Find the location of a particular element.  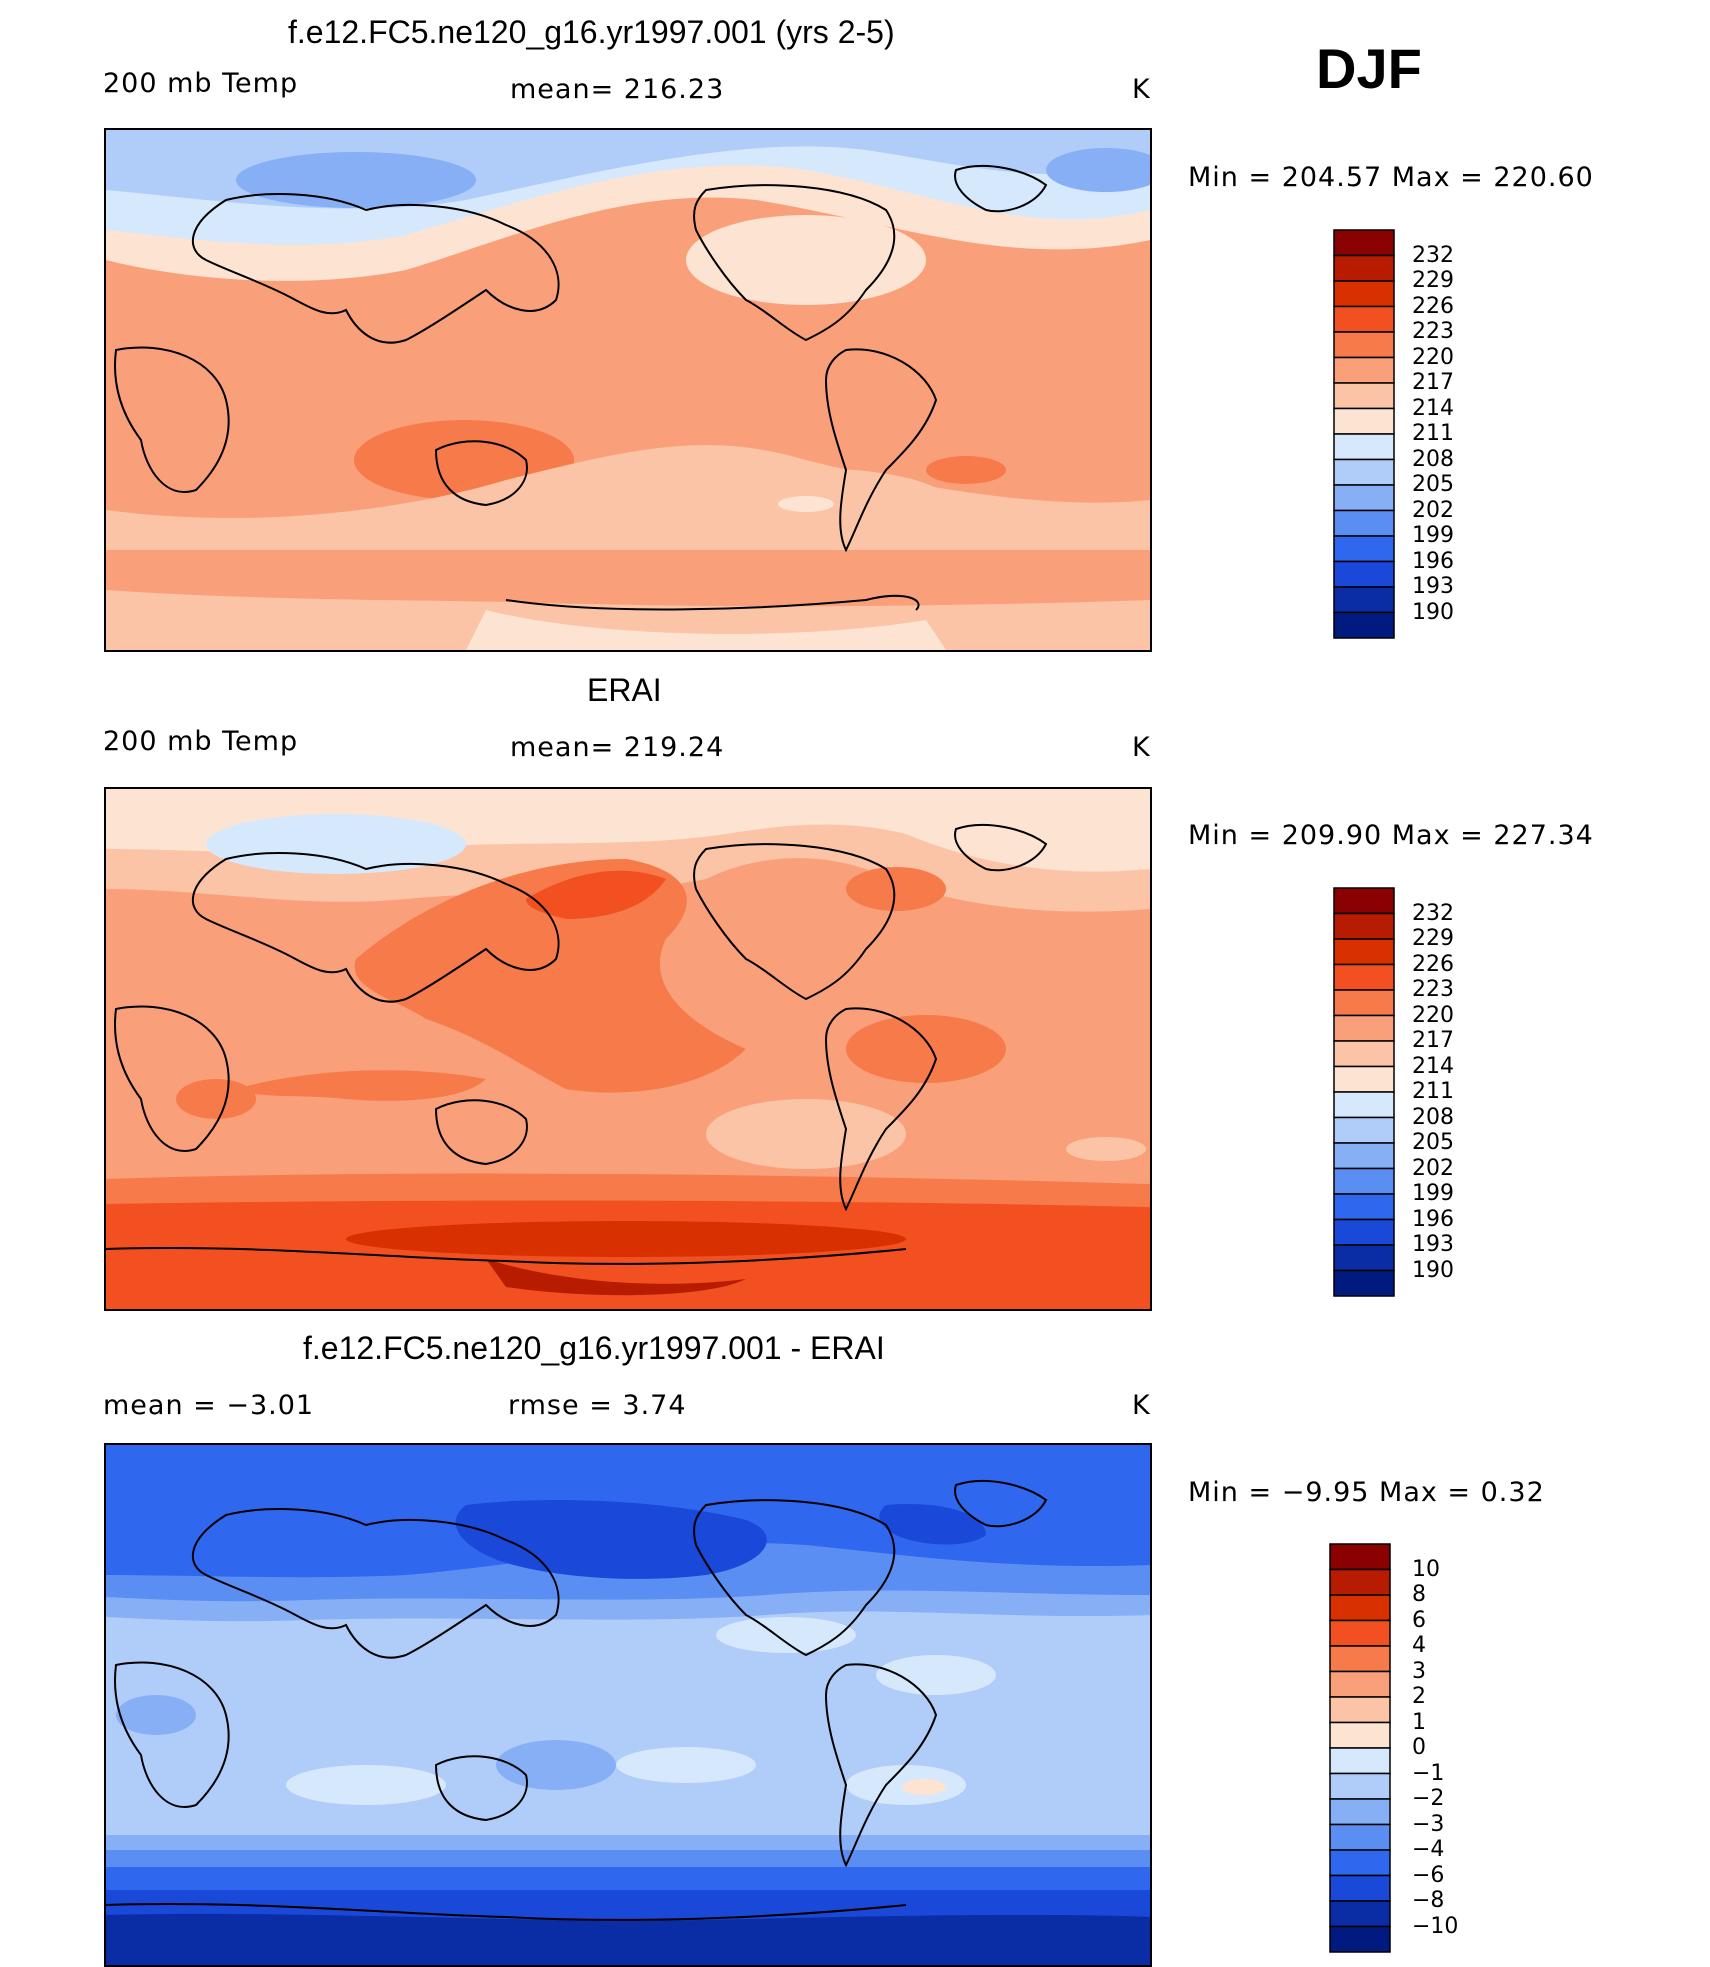

colorbar-level-label: 3 is located at coordinates (1419, 1671).